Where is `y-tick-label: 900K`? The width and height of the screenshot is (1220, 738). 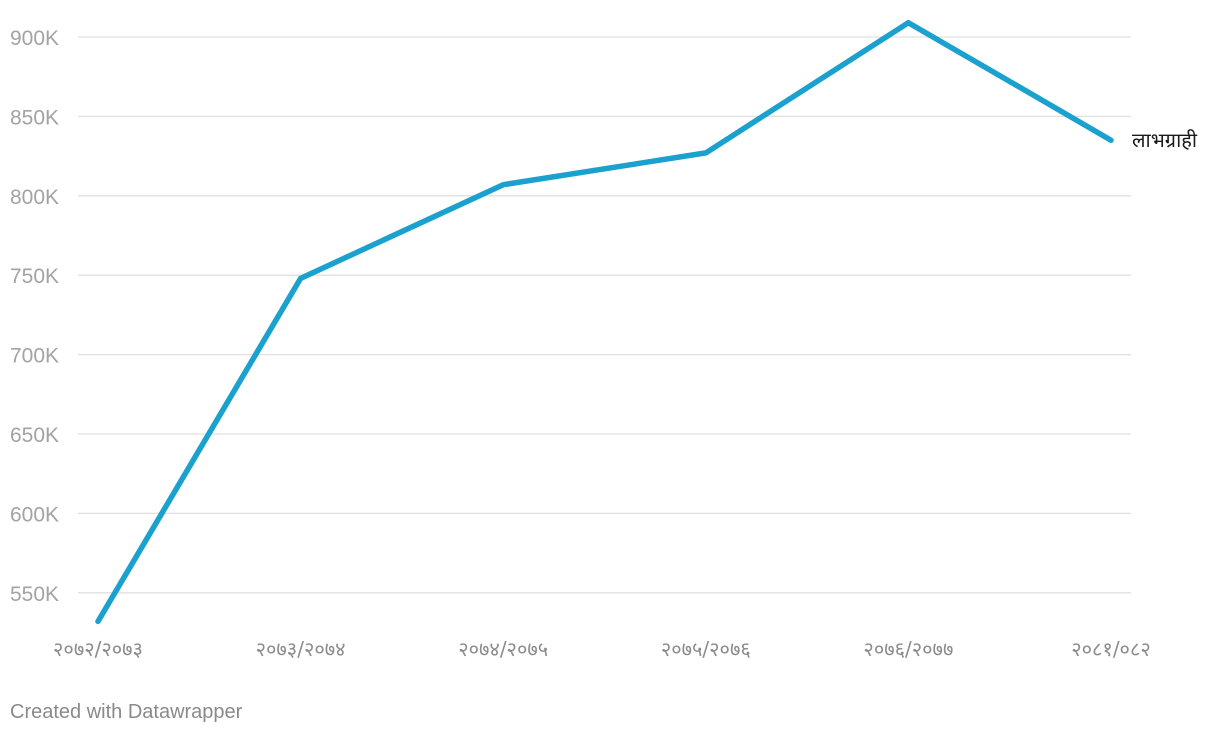
y-tick-label: 900K is located at coordinates (34, 38).